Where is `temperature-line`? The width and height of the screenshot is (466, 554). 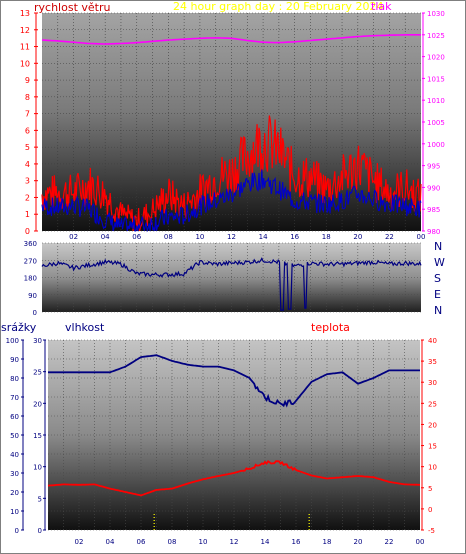 temperature-line is located at coordinates (233, 478).